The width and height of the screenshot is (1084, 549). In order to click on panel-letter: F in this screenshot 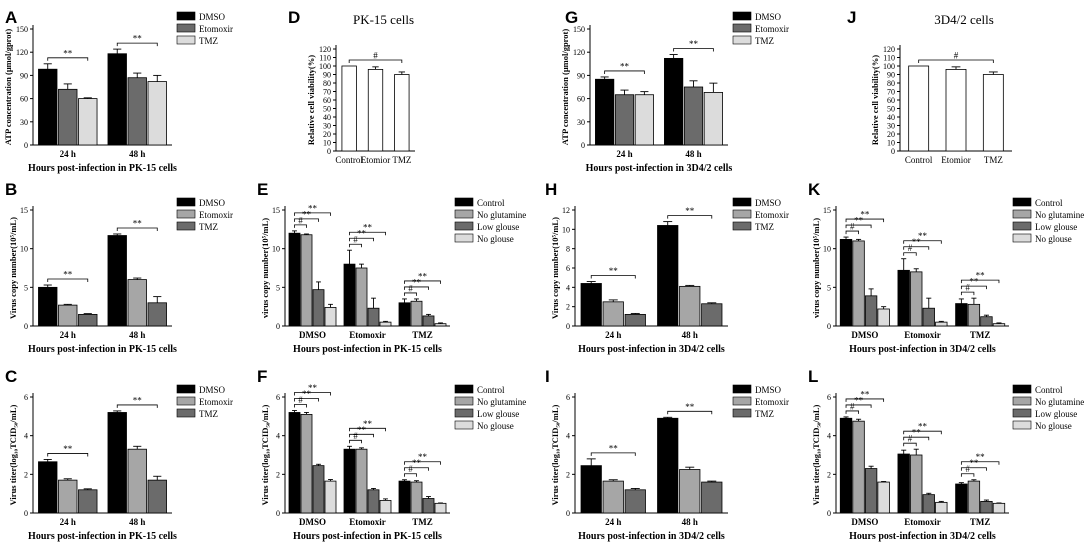, I will do `click(262, 376)`.